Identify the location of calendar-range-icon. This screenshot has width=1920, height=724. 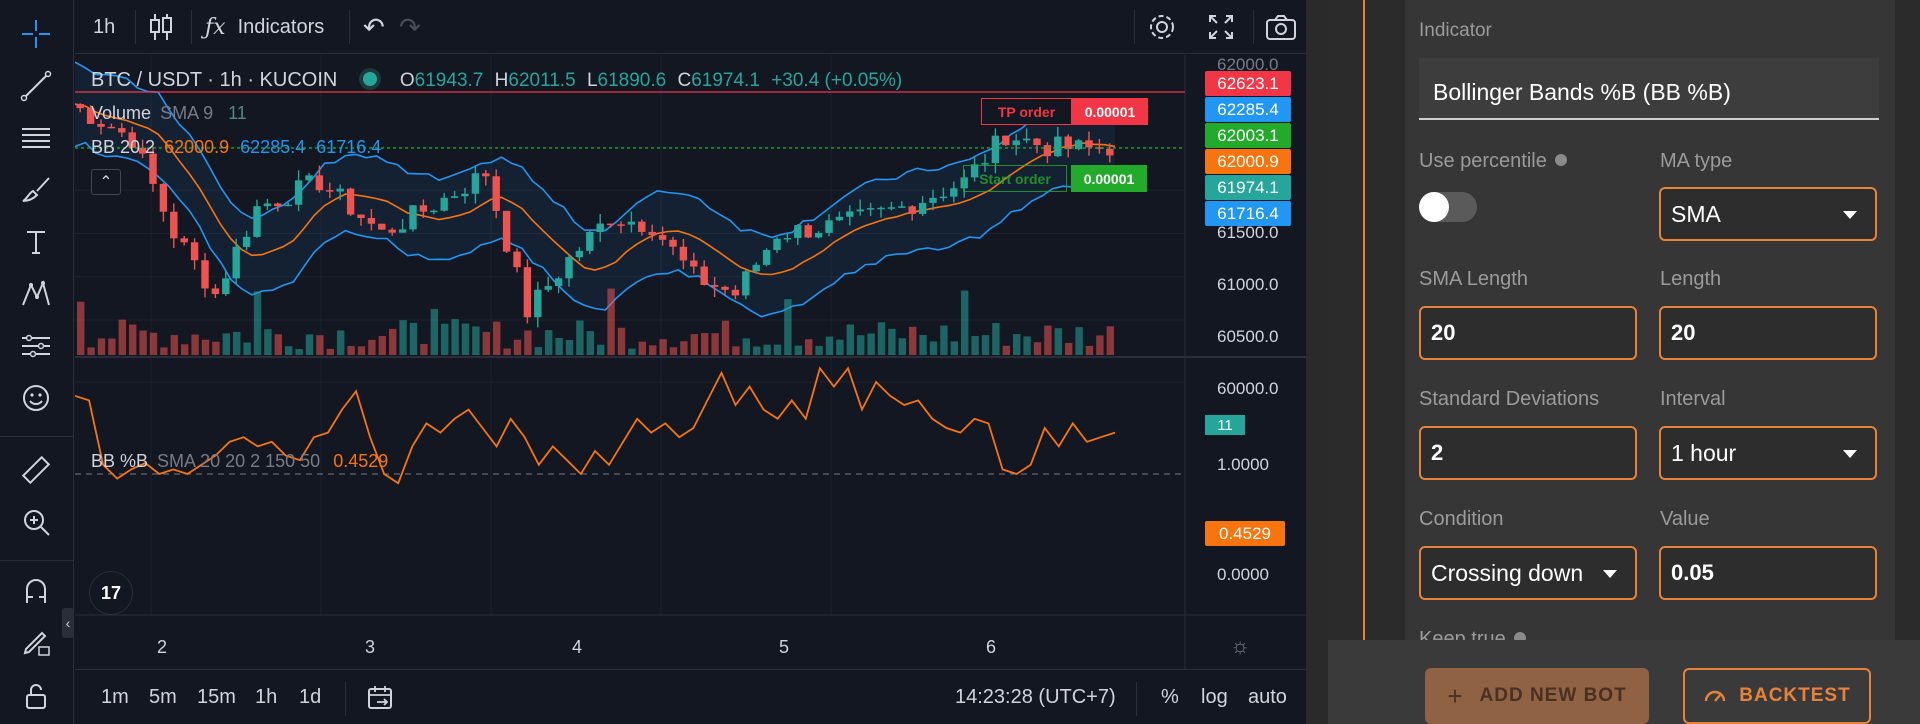
(380, 697).